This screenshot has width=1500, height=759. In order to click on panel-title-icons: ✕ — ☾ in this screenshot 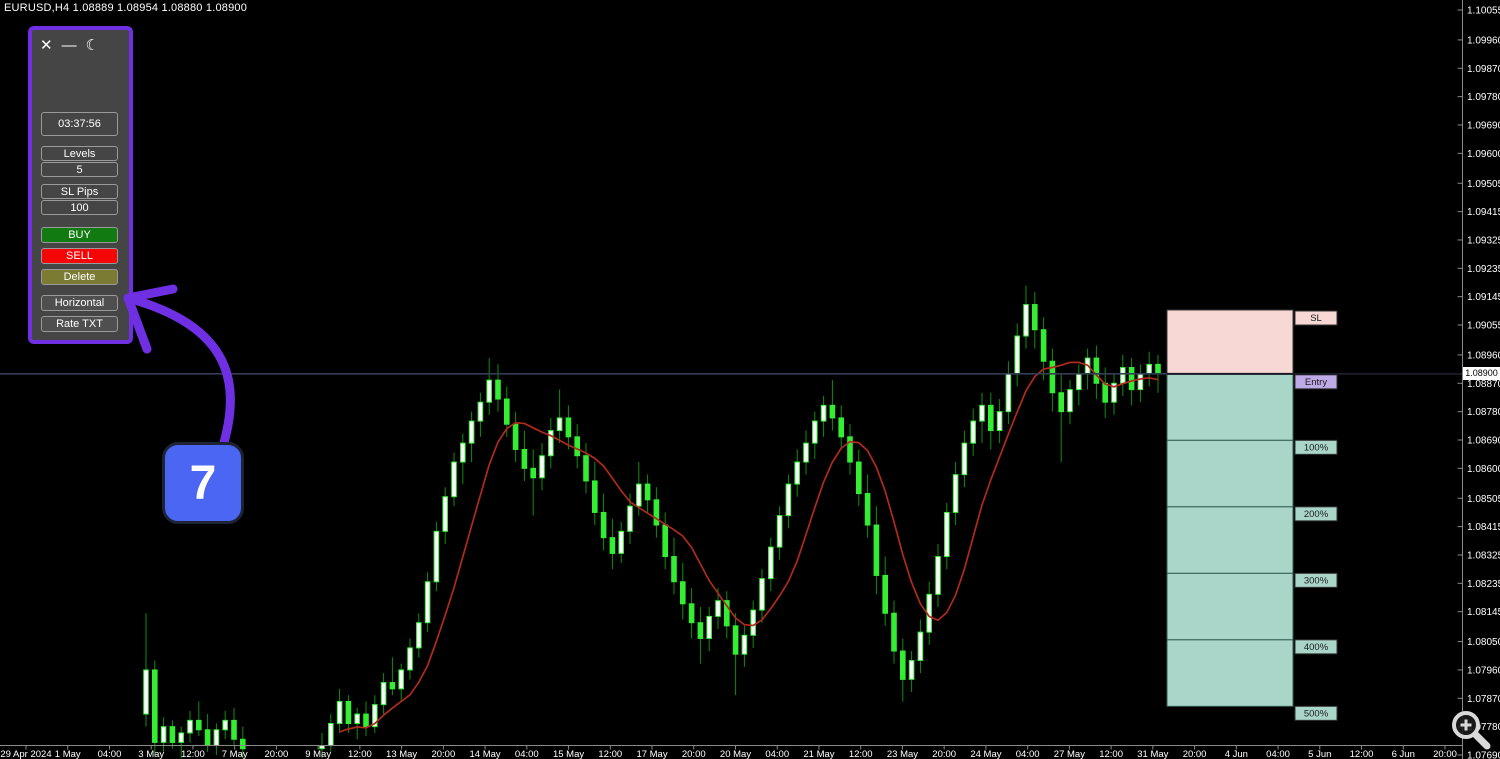, I will do `click(70, 45)`.